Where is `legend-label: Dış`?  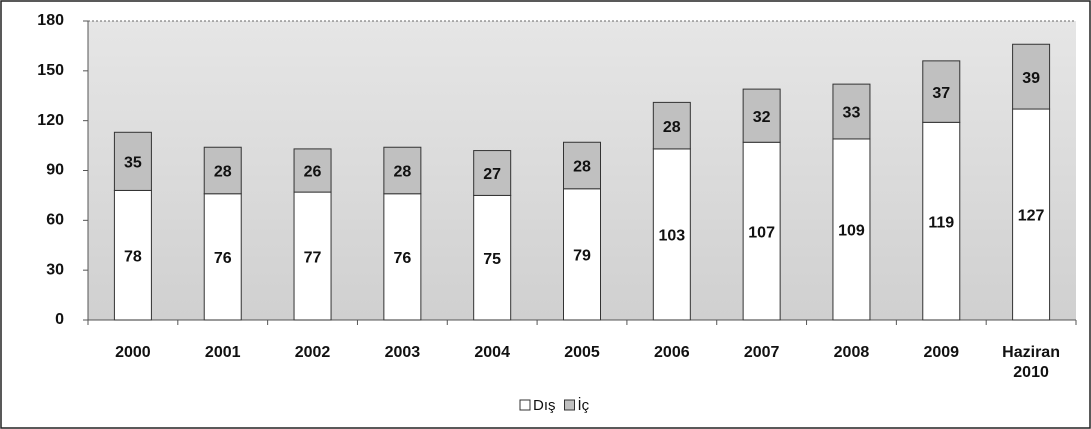
legend-label: Dış is located at coordinates (544, 405).